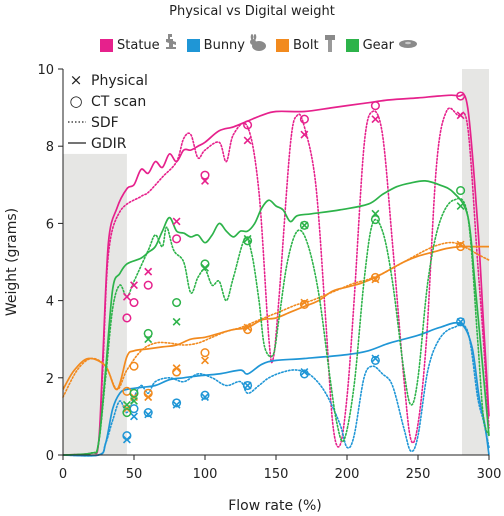  Describe the element at coordinates (50, 147) in the screenshot. I see `y-tick-label-8: 8` at that location.